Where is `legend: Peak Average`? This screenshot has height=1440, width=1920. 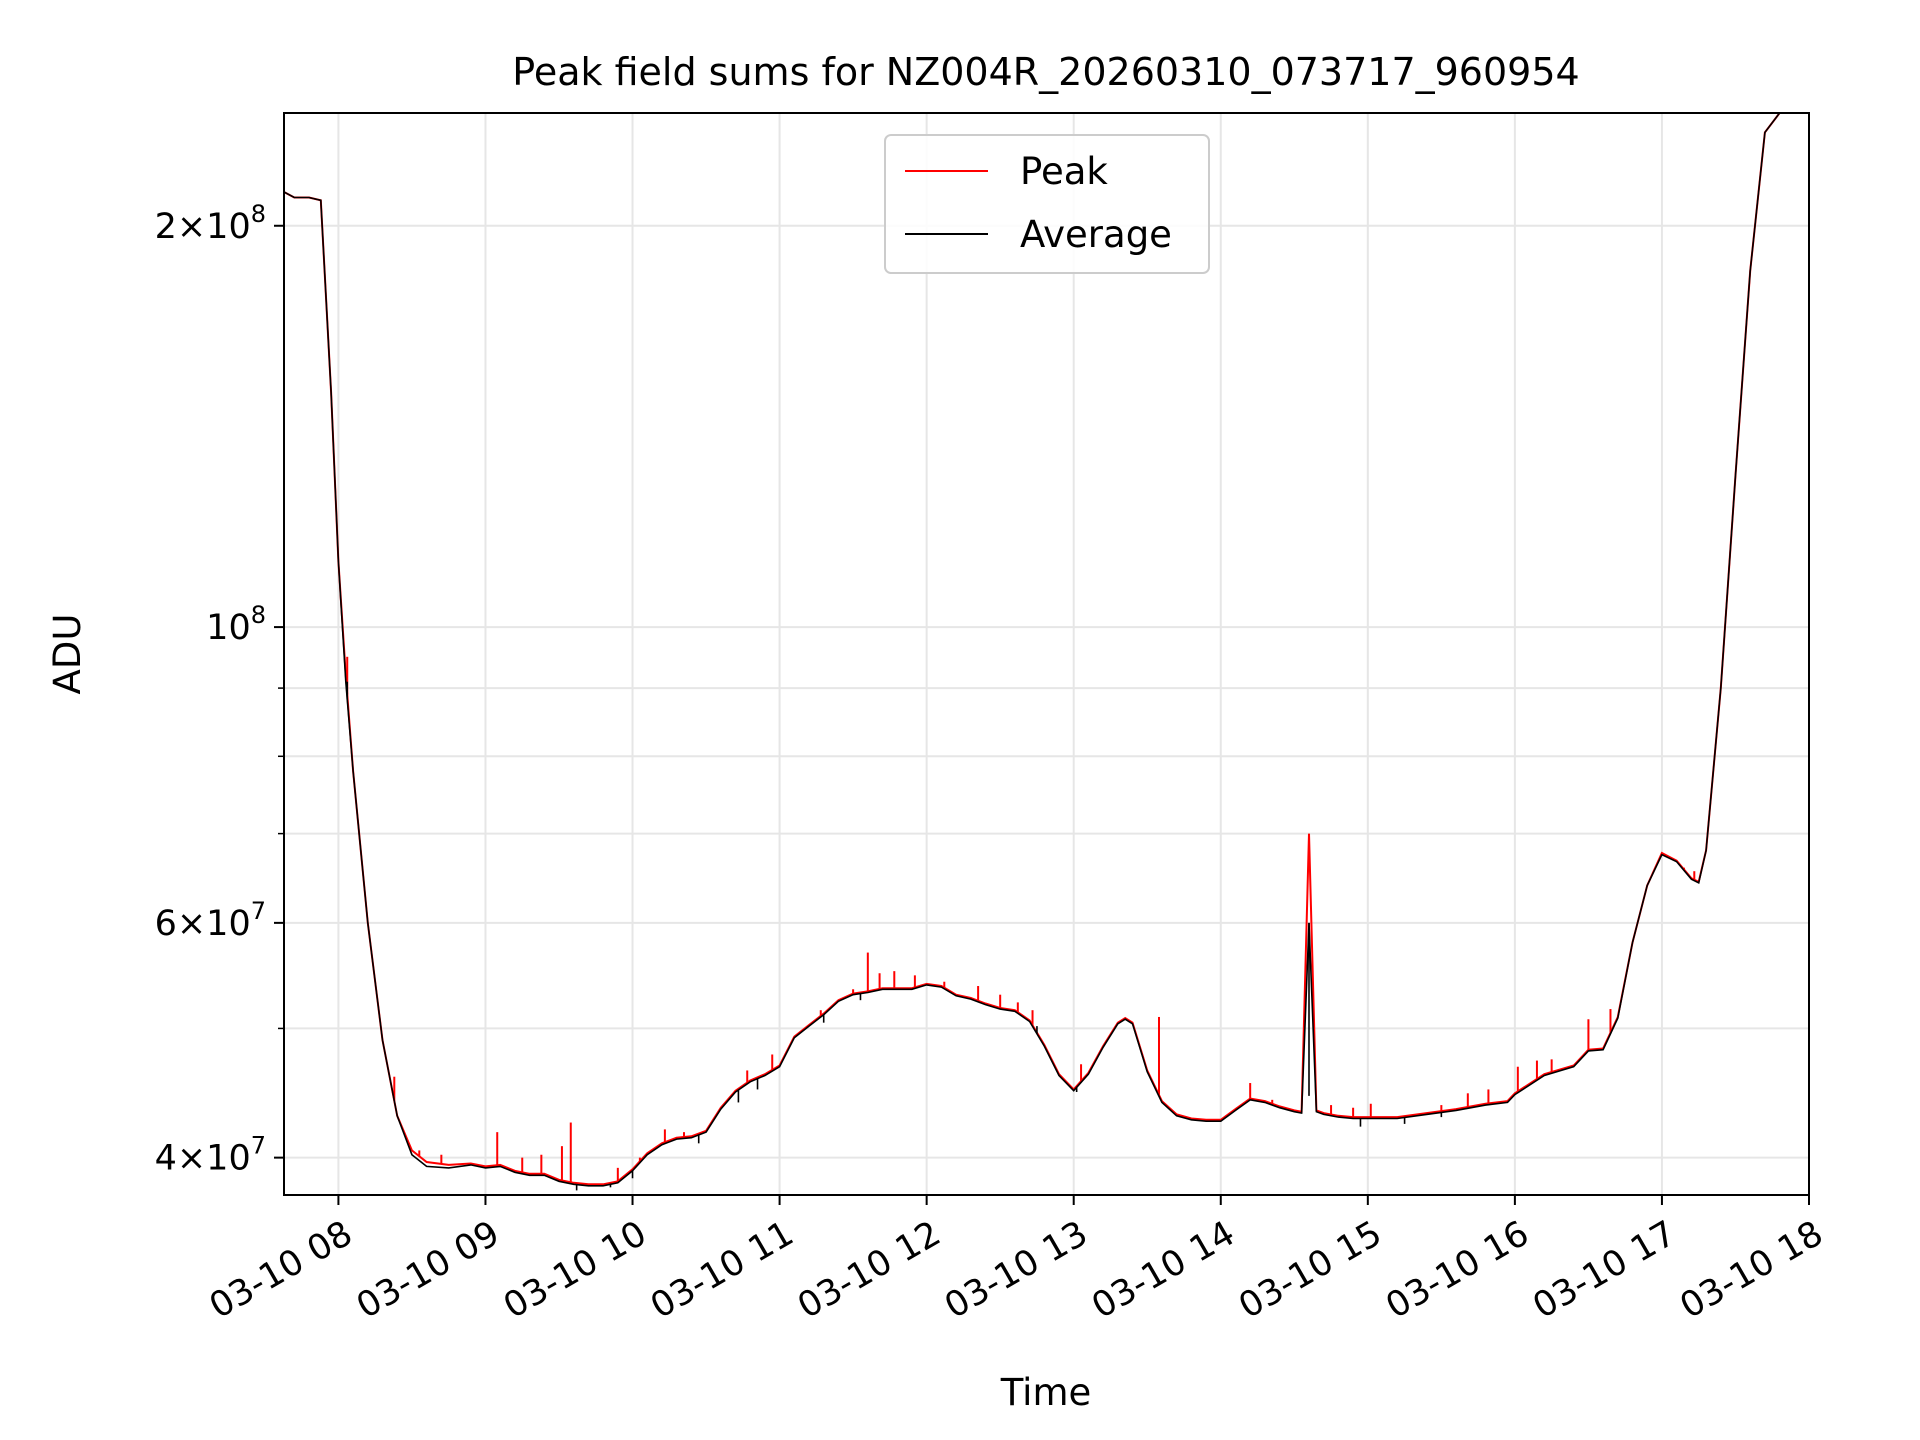
legend: Peak Average is located at coordinates (1047, 204).